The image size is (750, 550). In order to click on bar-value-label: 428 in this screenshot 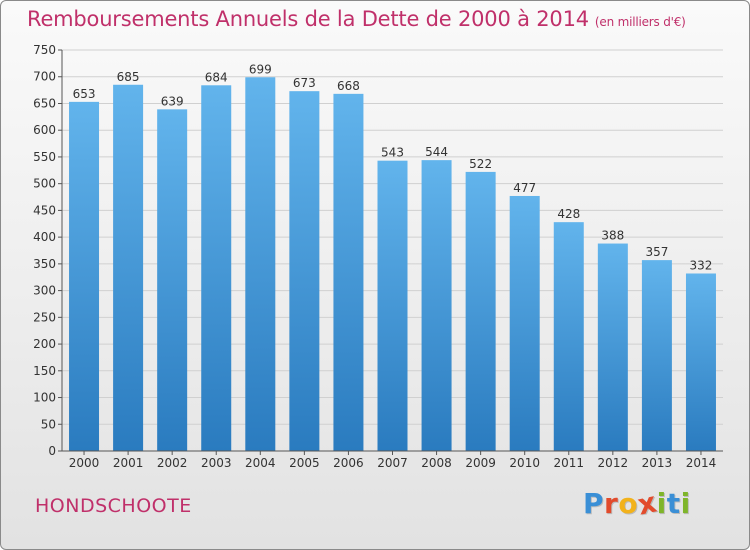, I will do `click(568, 214)`.